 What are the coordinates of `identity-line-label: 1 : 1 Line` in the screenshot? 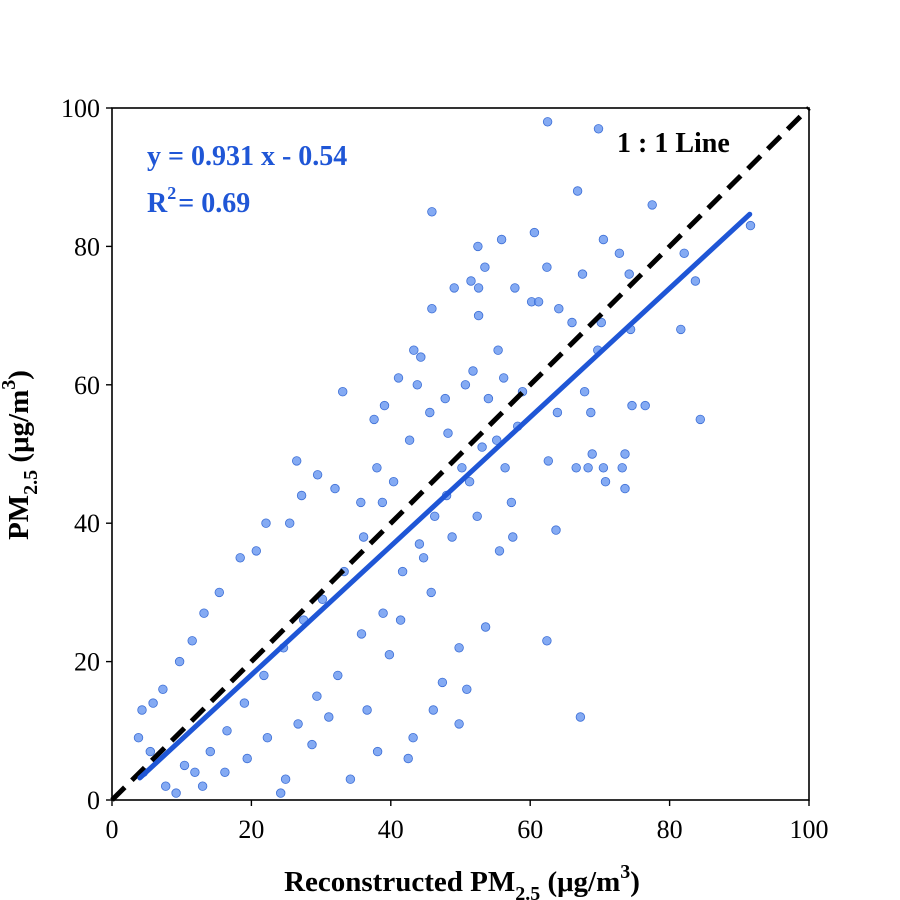 It's located at (673, 143).